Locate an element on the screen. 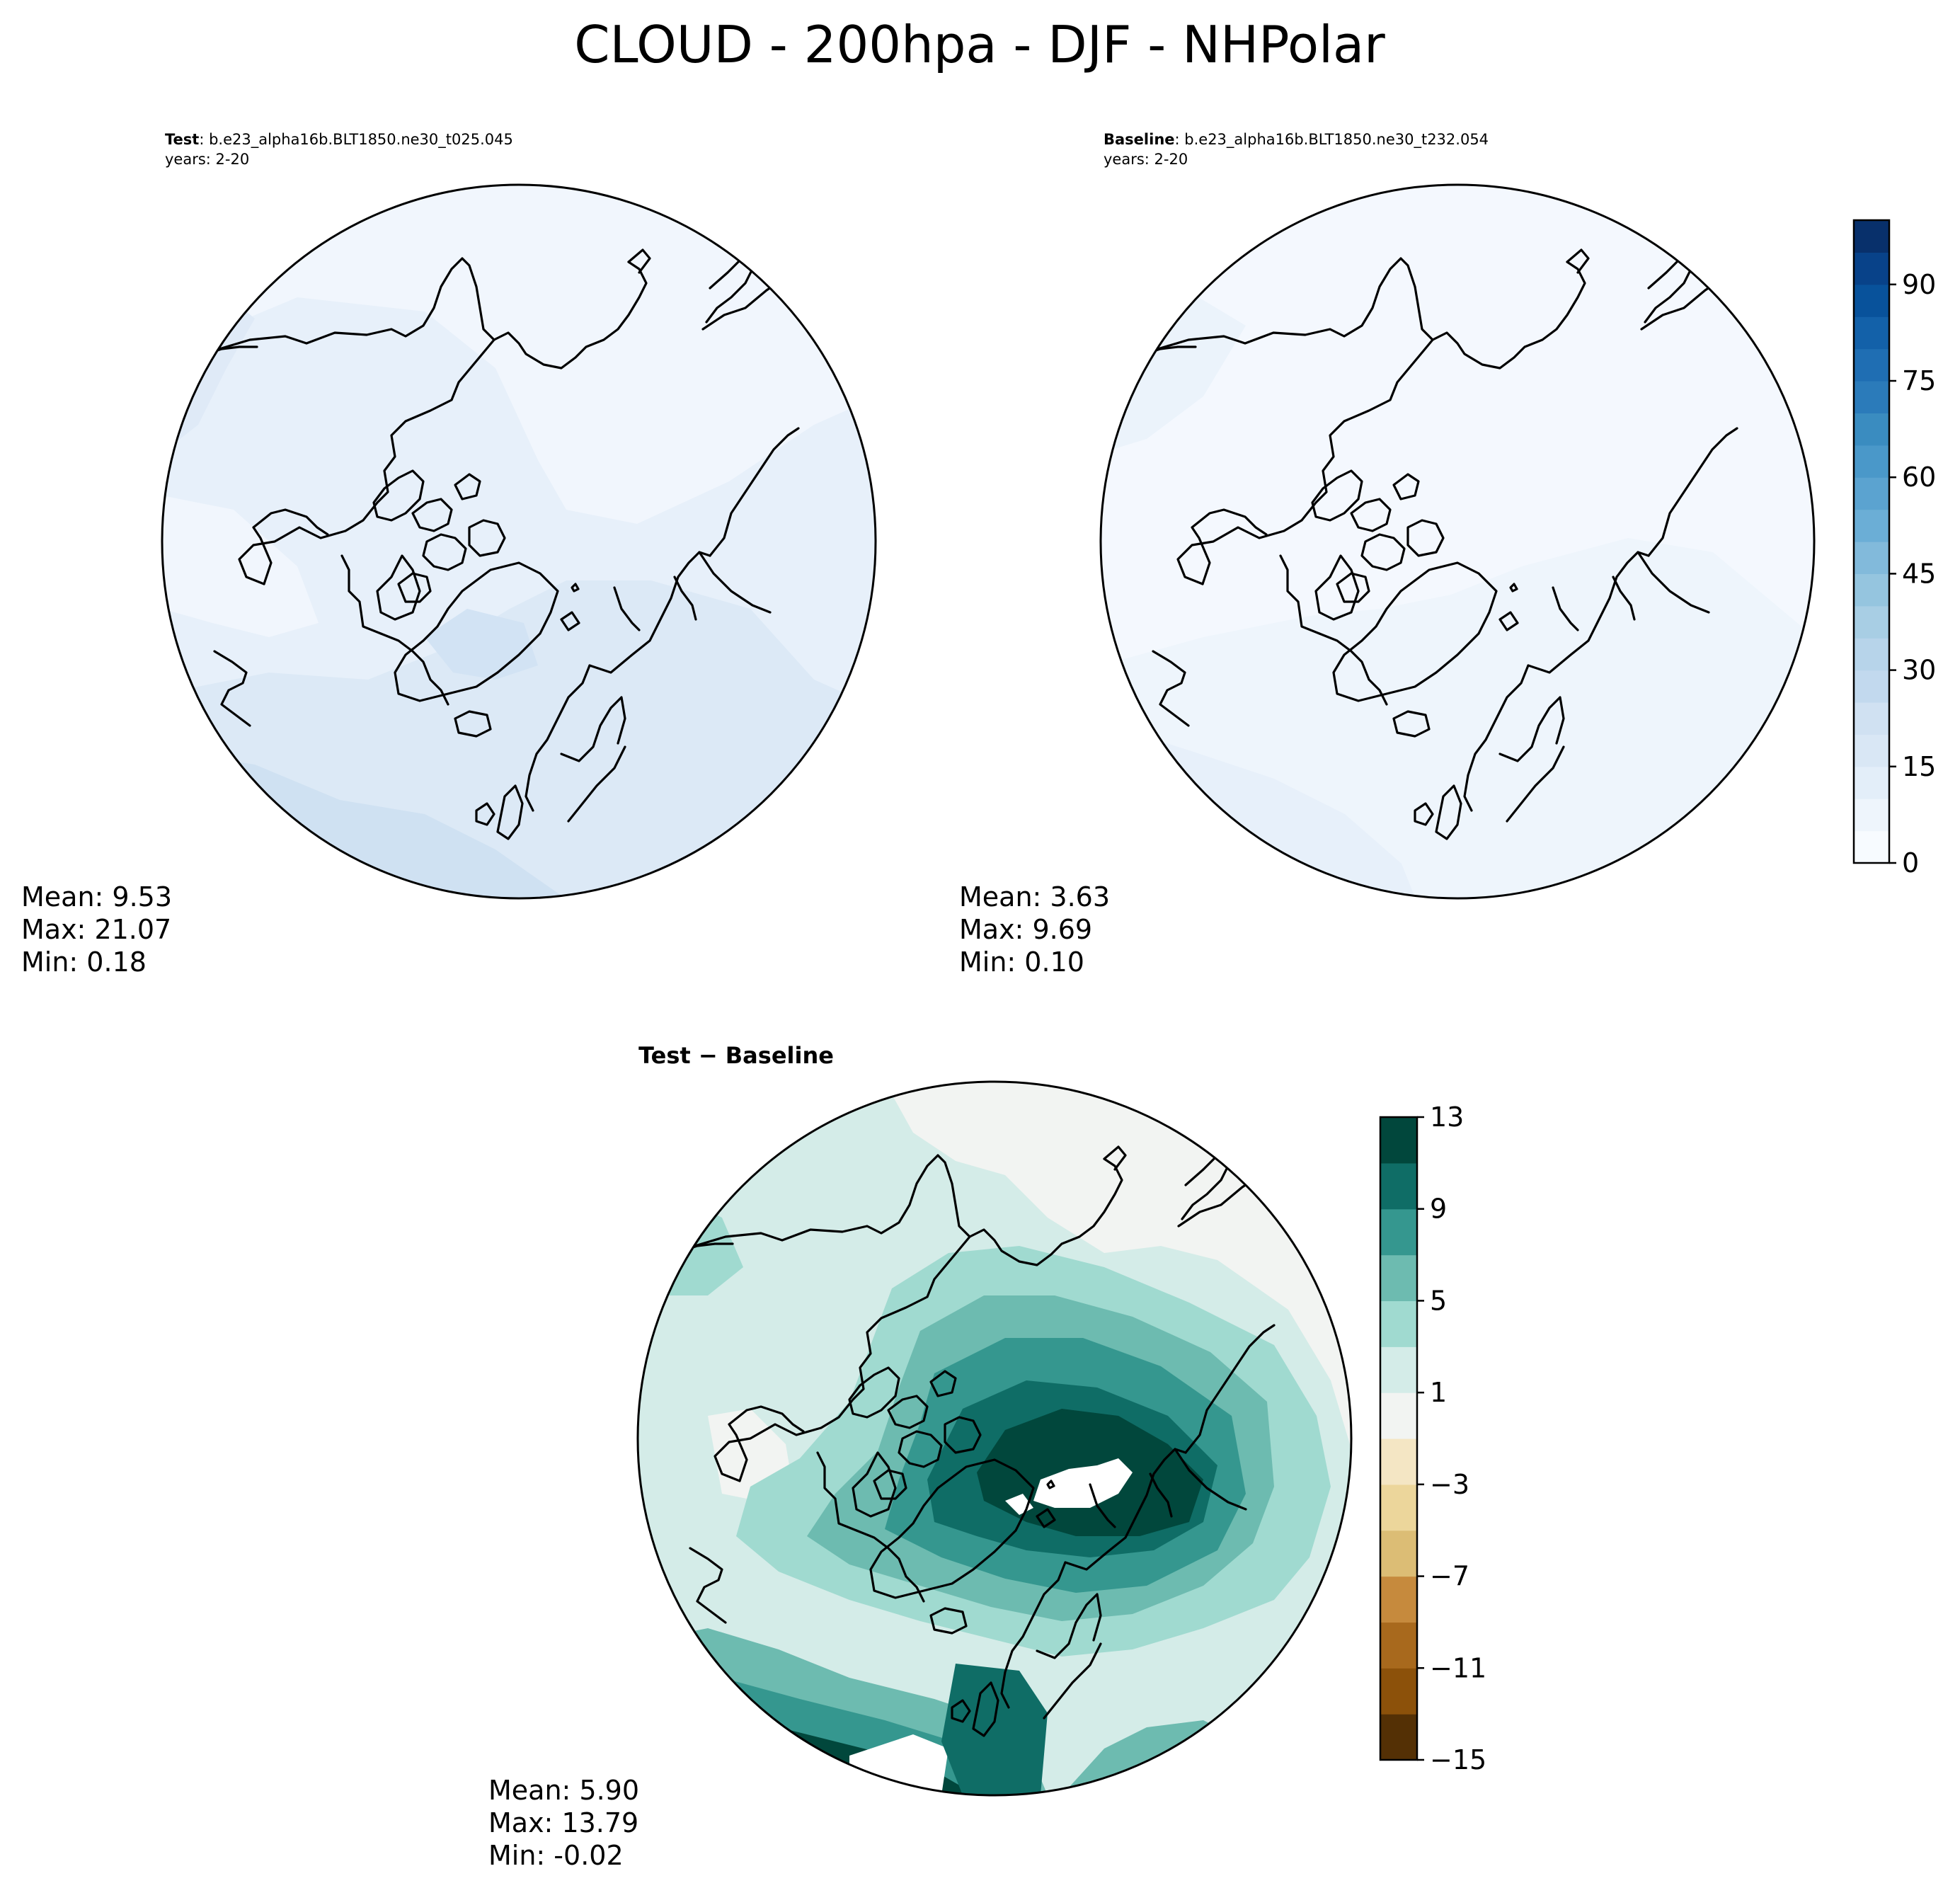 Image resolution: width=1960 pixels, height=1888 pixels. diff-colorbar-tick-label: −7 is located at coordinates (1449, 1577).